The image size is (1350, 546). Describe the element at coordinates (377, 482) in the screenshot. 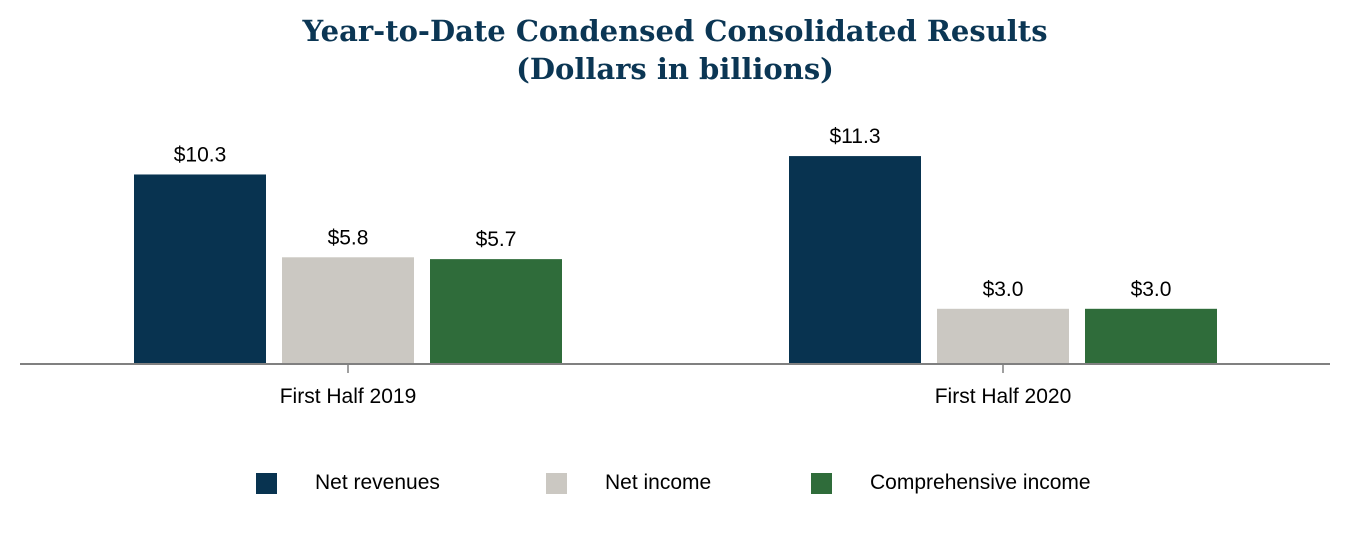

I see `legend-label-net-revenues: Net revenues` at that location.